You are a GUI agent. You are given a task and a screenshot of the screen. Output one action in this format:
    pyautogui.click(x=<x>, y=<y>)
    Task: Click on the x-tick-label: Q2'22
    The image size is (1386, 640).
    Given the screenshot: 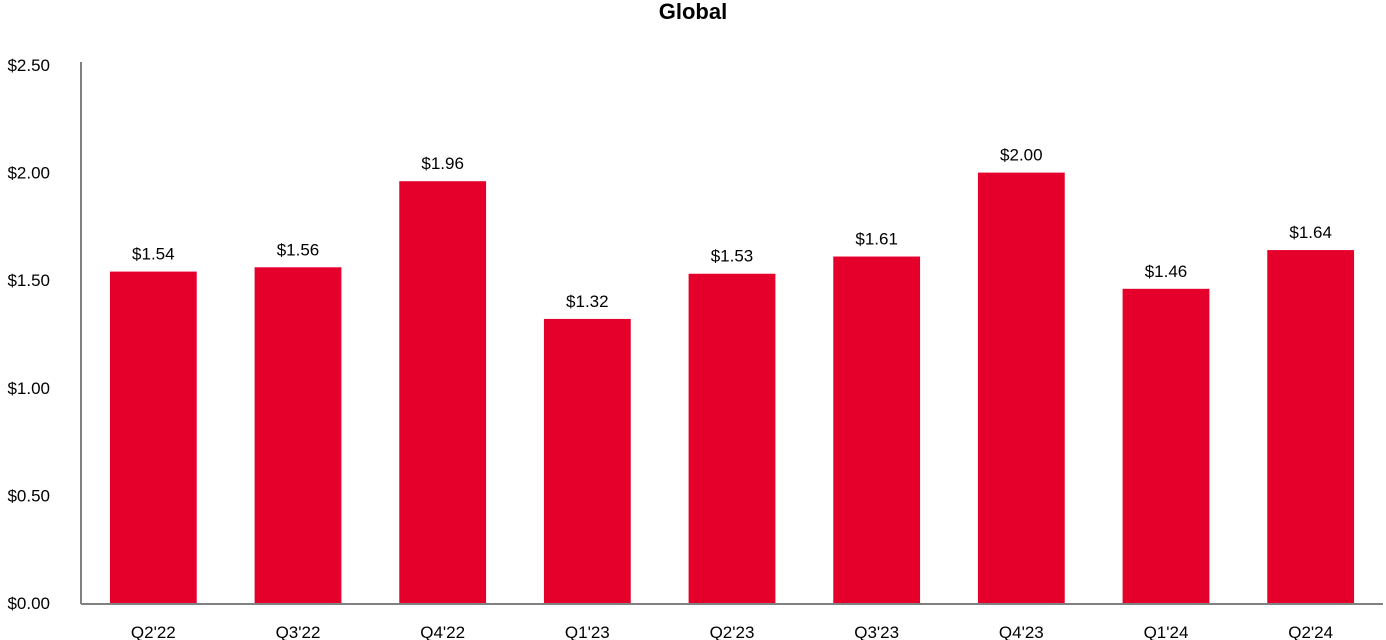 What is the action you would take?
    pyautogui.click(x=153, y=631)
    